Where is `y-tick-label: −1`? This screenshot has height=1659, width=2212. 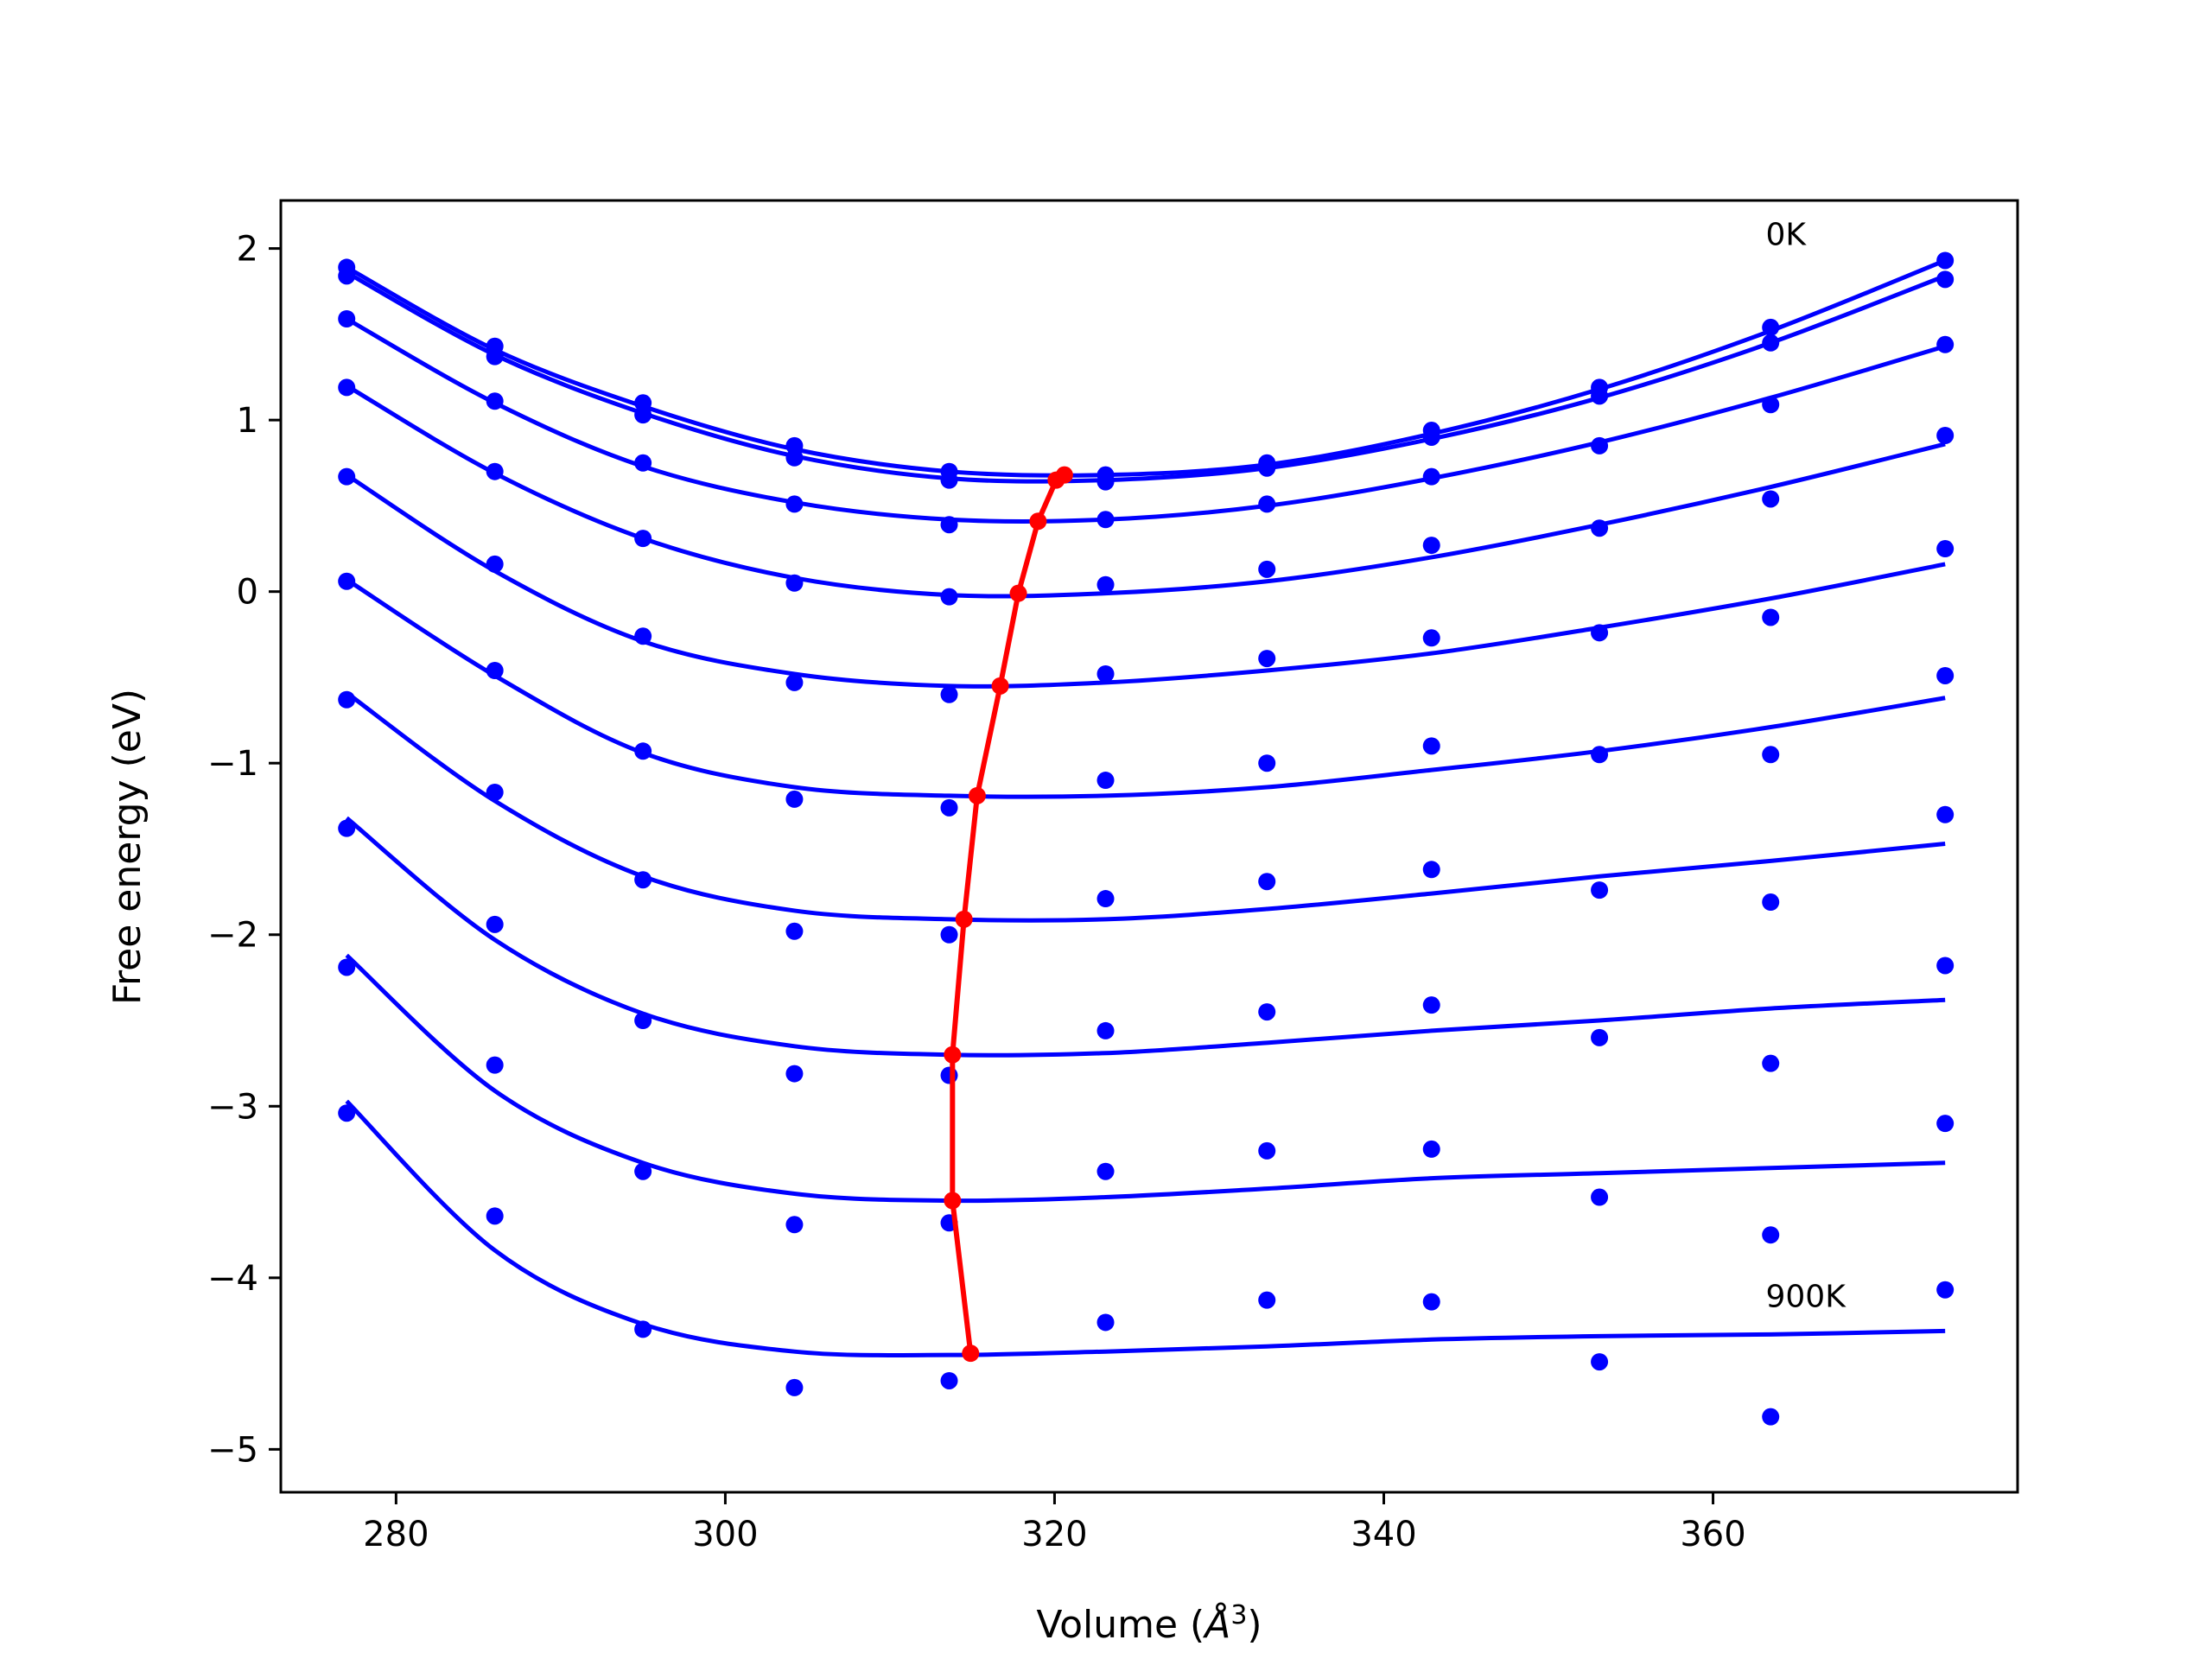 y-tick-label: −1 is located at coordinates (232, 764).